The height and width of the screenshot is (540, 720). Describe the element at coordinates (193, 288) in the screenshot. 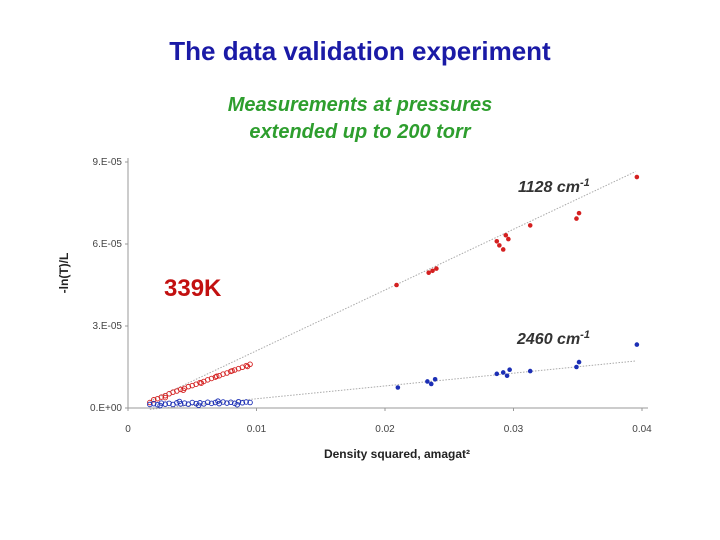

I see `temperature-label: 339K` at that location.